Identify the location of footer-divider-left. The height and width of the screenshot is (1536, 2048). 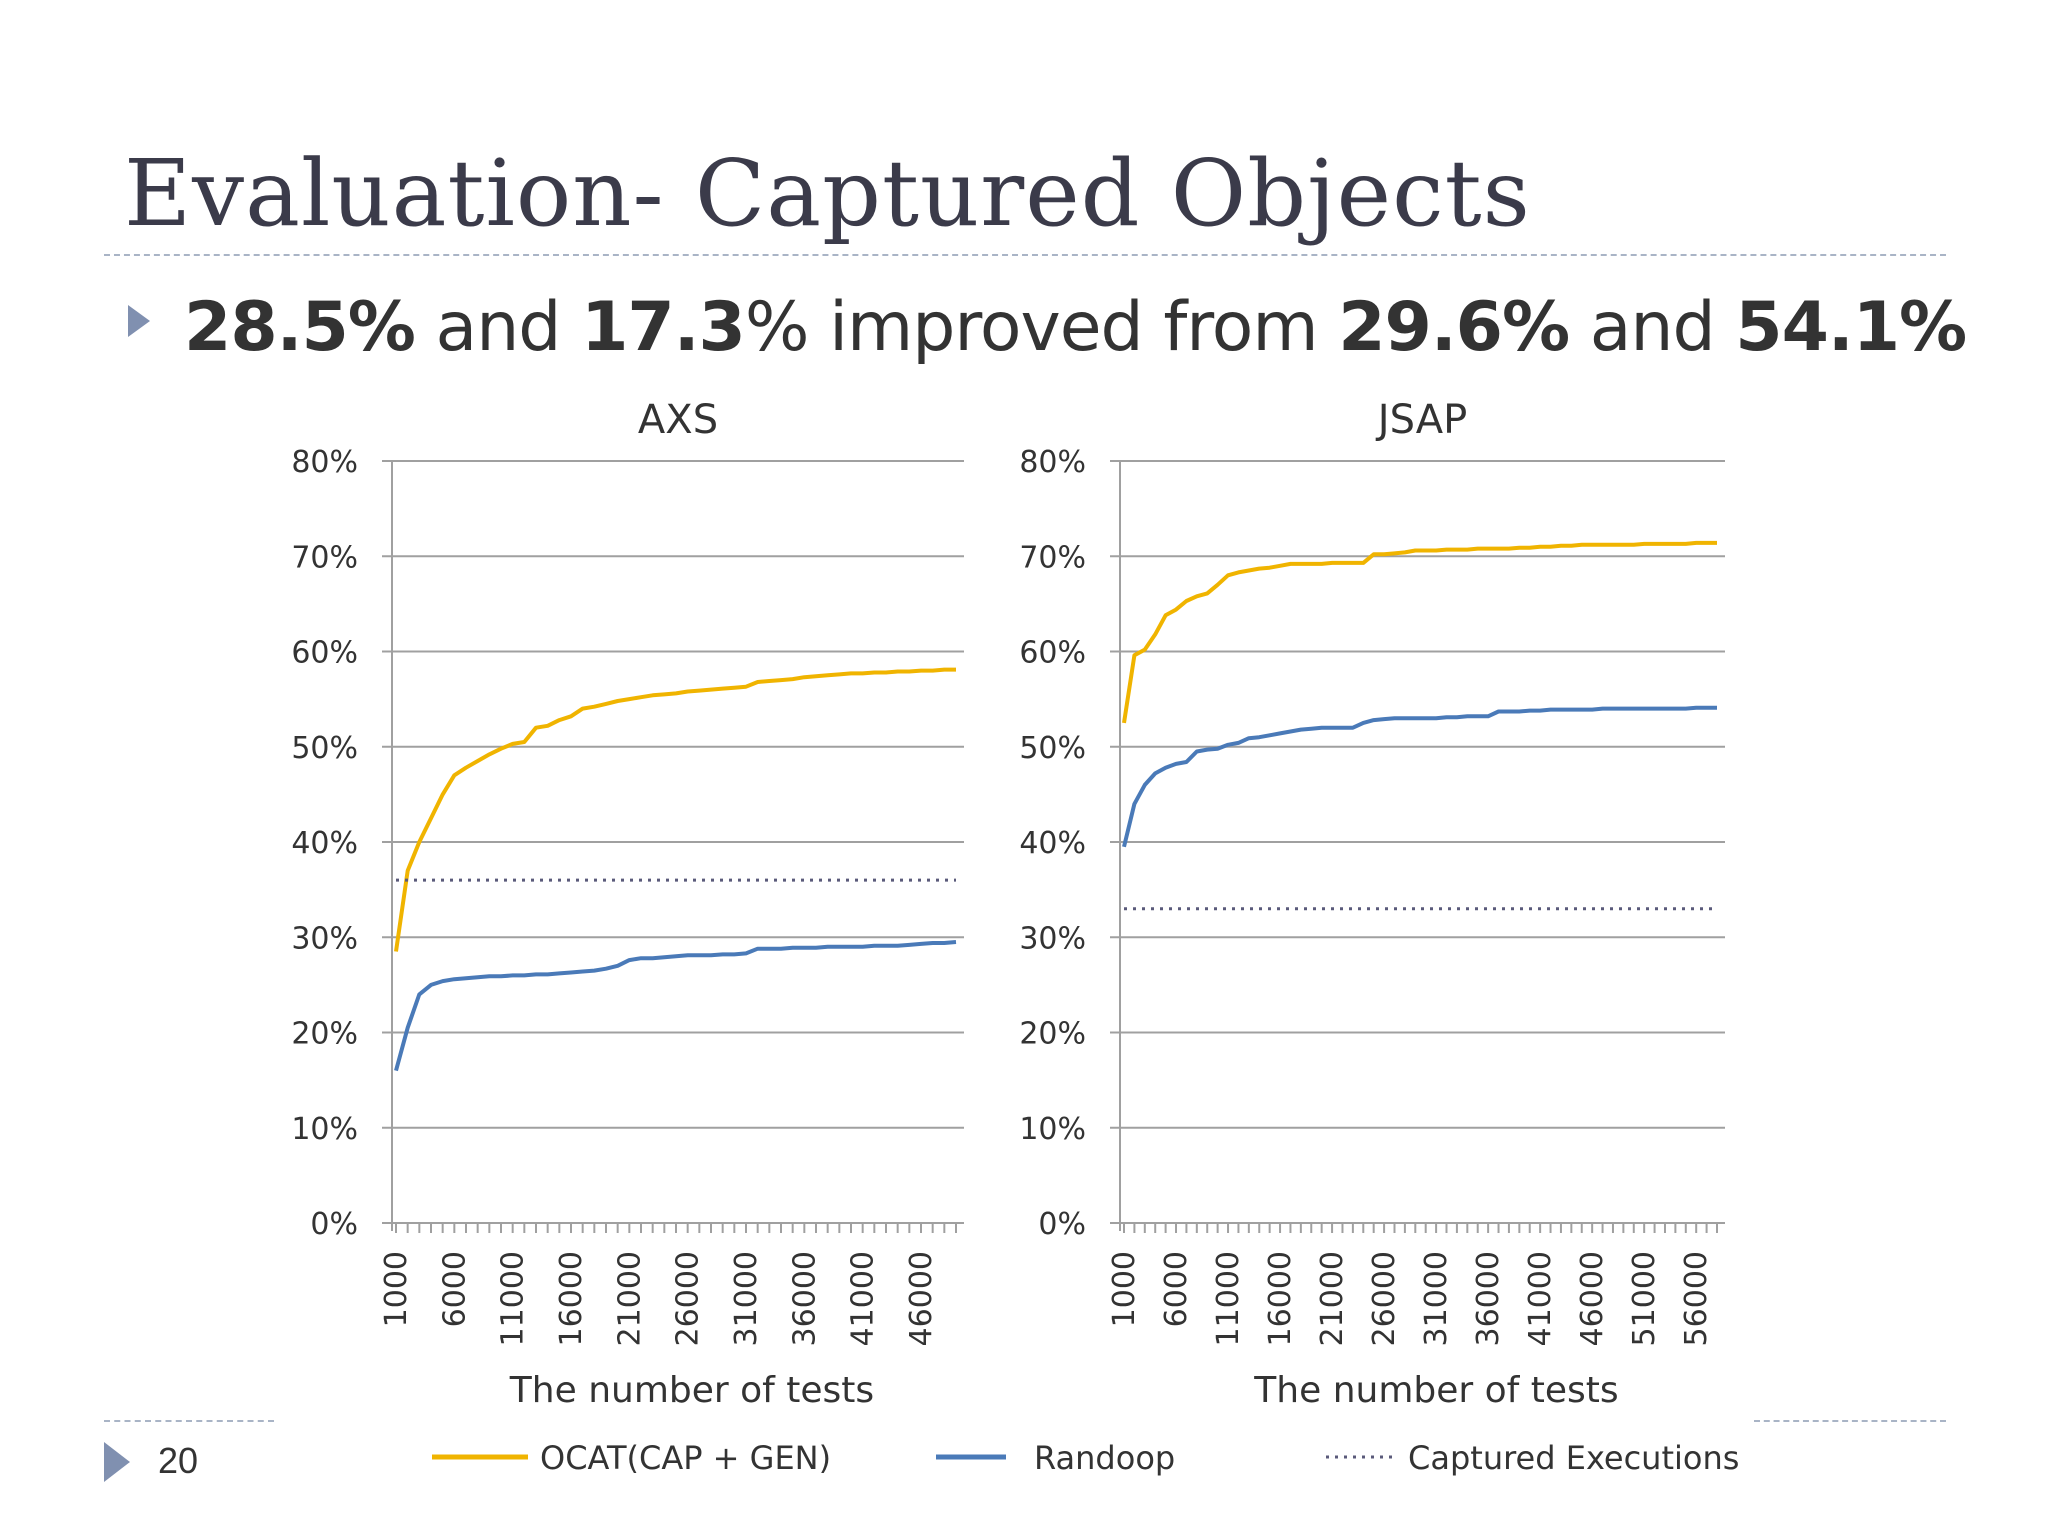
(189, 1421).